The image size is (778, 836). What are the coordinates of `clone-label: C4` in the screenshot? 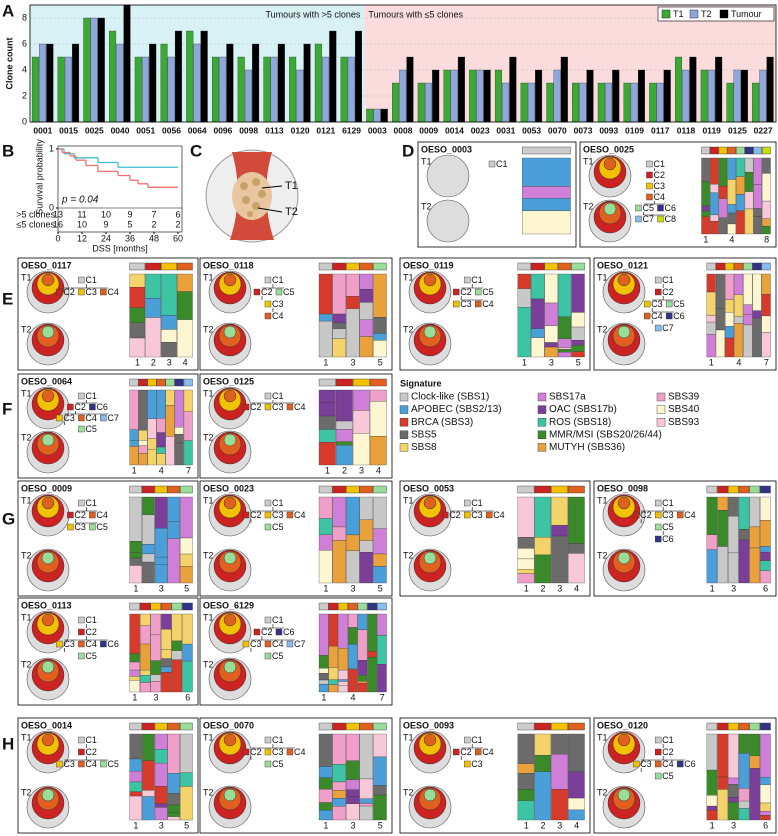 It's located at (91, 418).